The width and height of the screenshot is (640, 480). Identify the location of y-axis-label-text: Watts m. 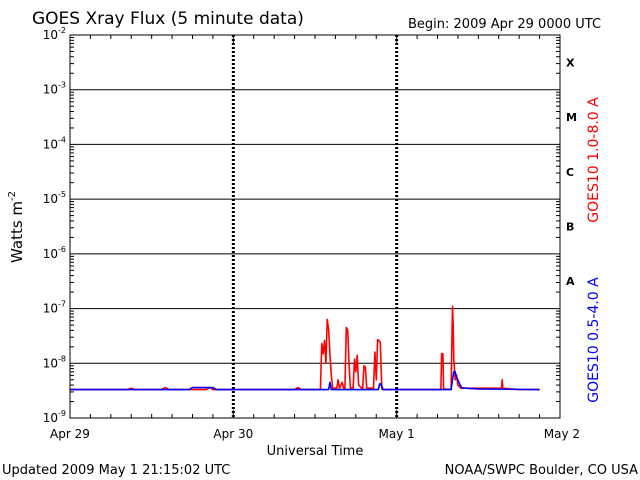
(17, 232).